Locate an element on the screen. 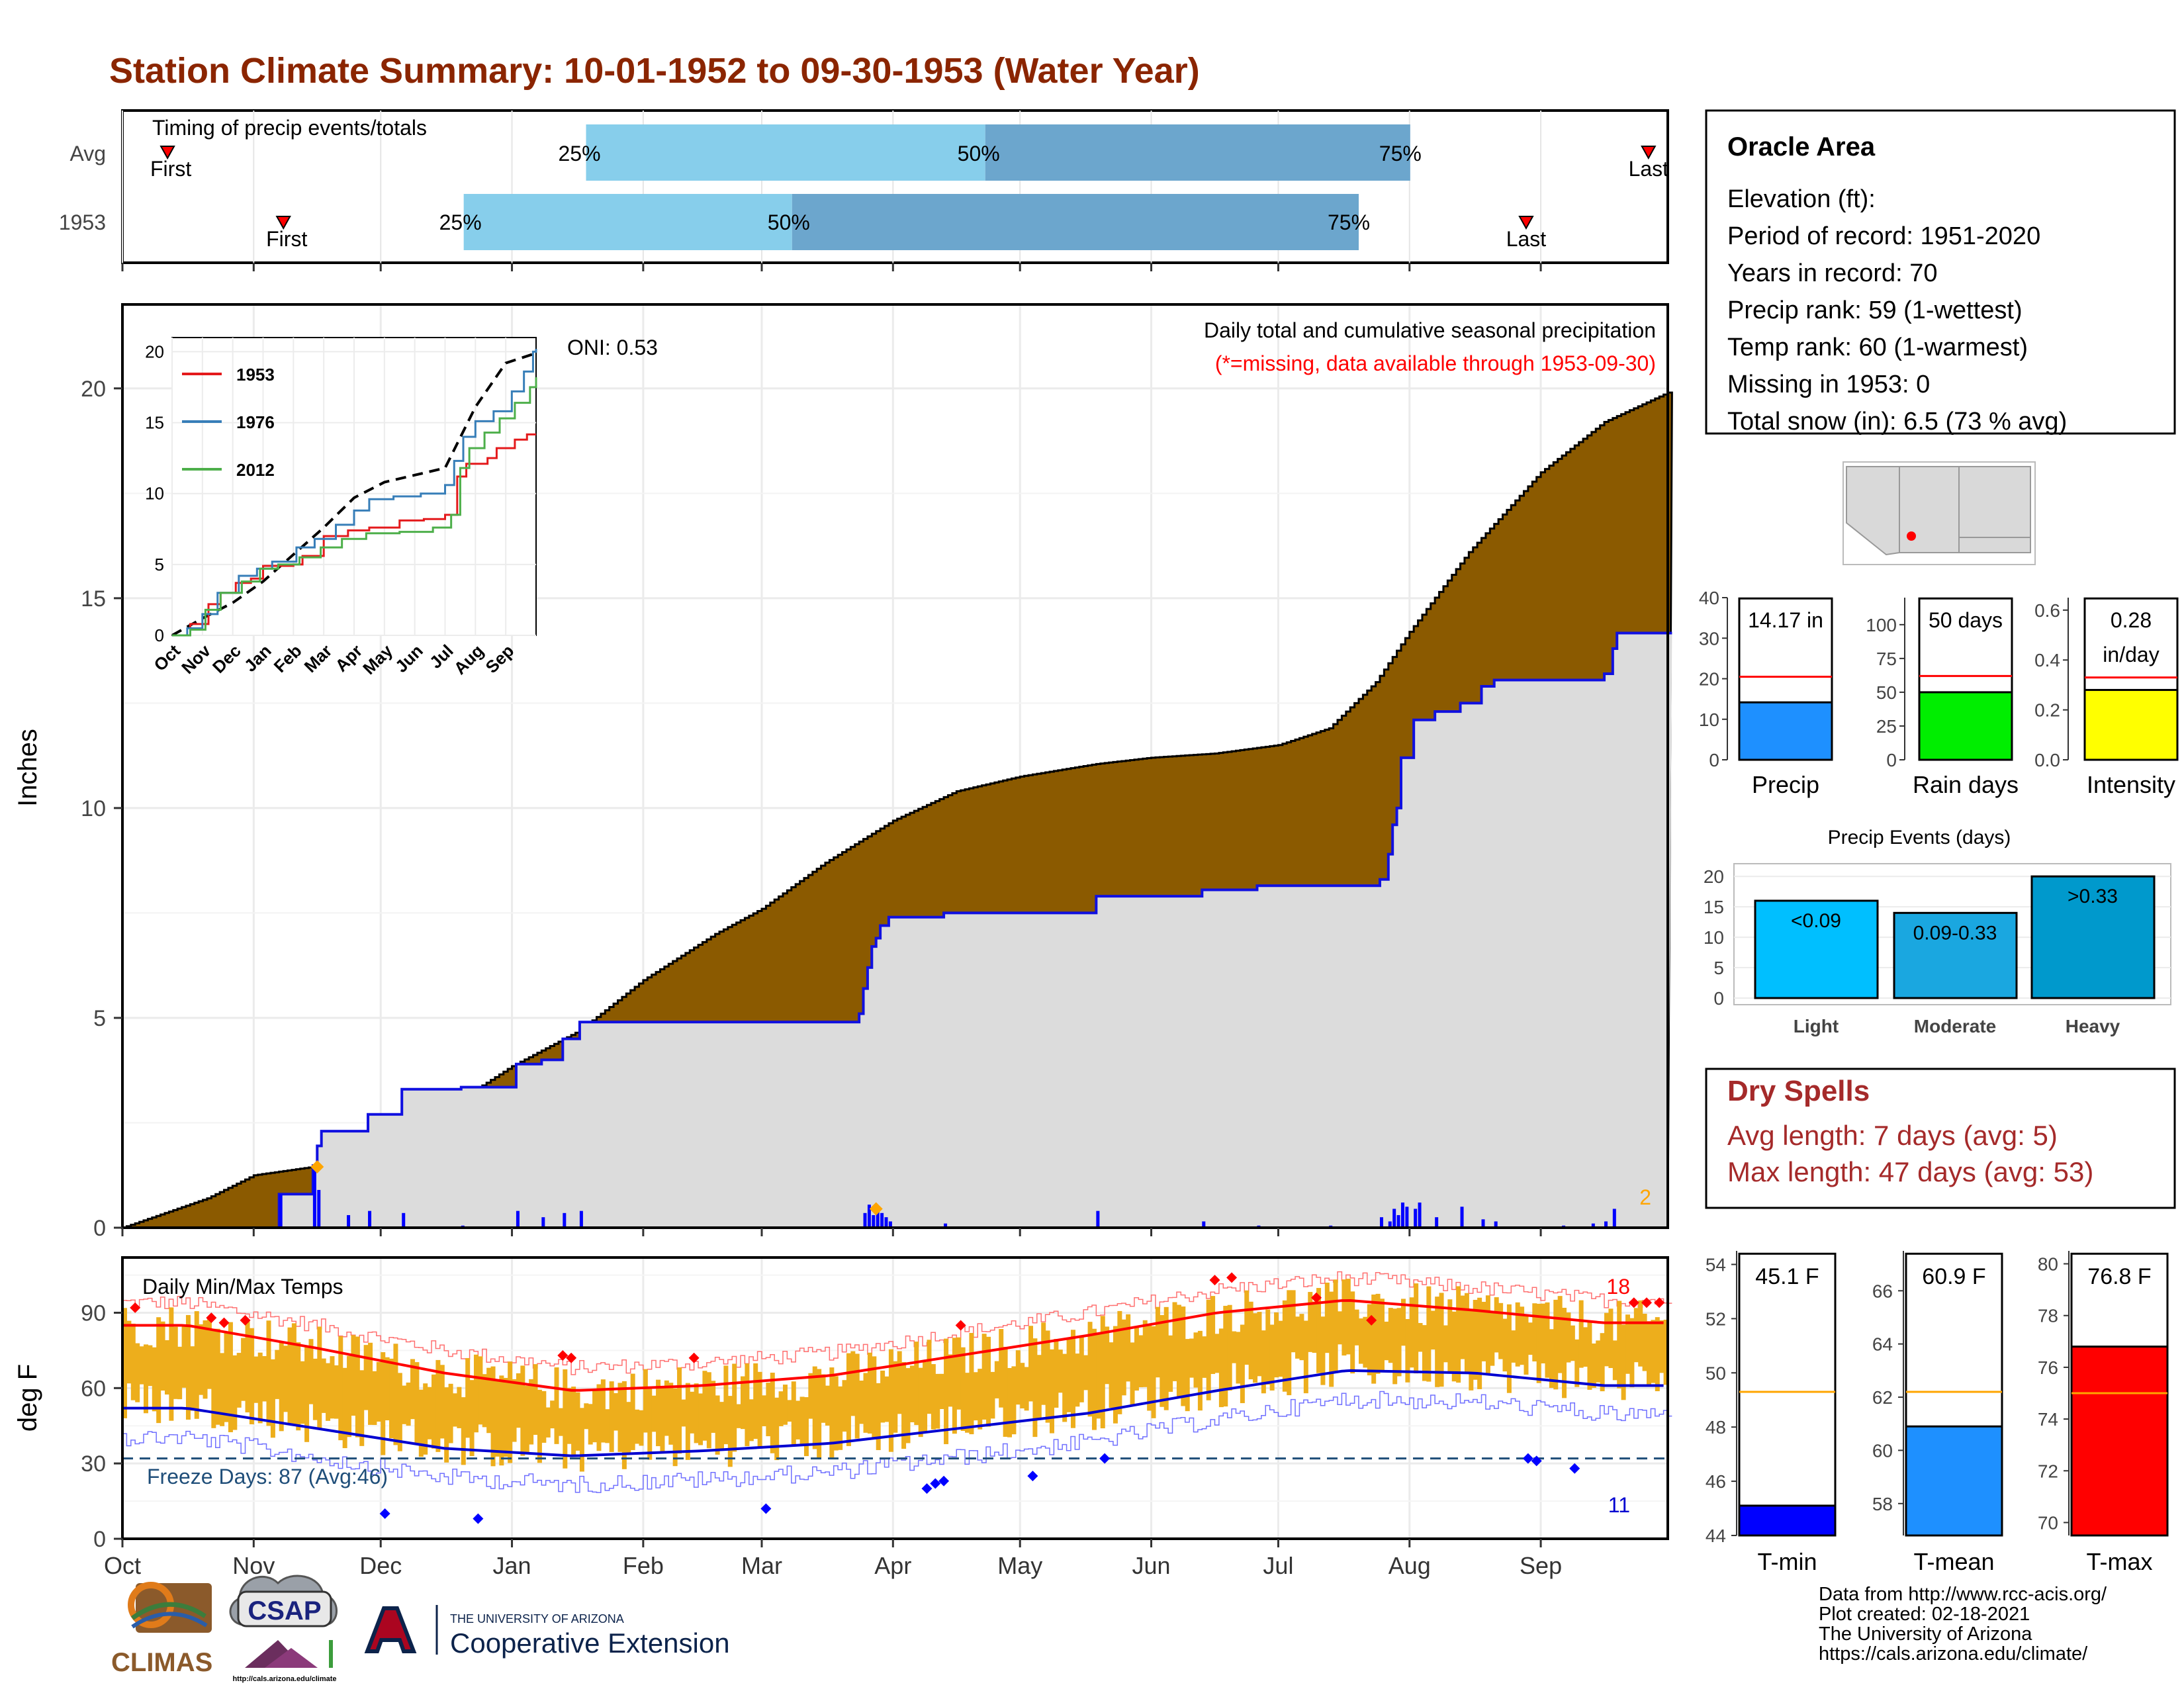 The width and height of the screenshot is (2184, 1691). inset-series-2012 is located at coordinates (355, 507).